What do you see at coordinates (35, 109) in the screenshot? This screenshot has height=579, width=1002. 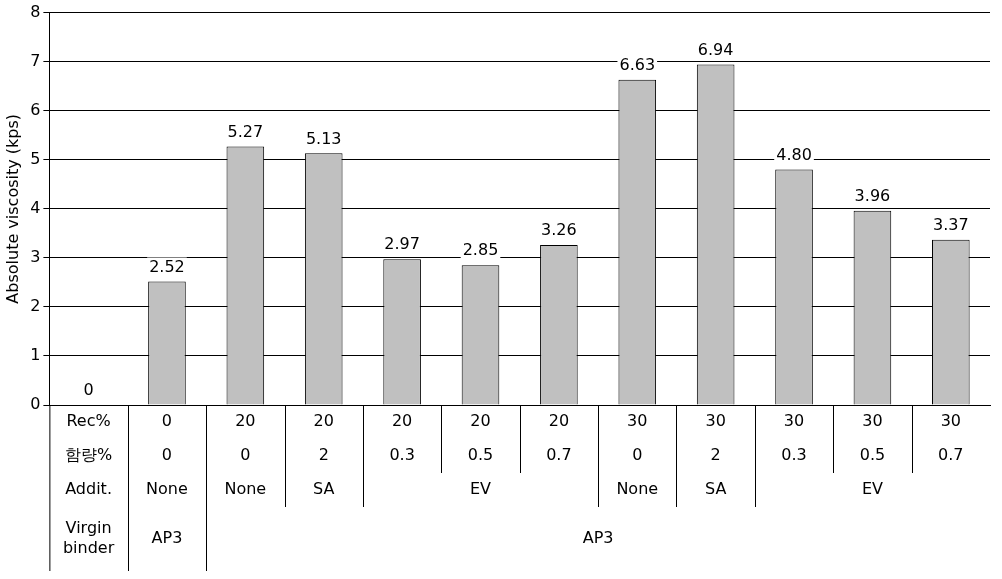 I see `y-tick-label: 6` at bounding box center [35, 109].